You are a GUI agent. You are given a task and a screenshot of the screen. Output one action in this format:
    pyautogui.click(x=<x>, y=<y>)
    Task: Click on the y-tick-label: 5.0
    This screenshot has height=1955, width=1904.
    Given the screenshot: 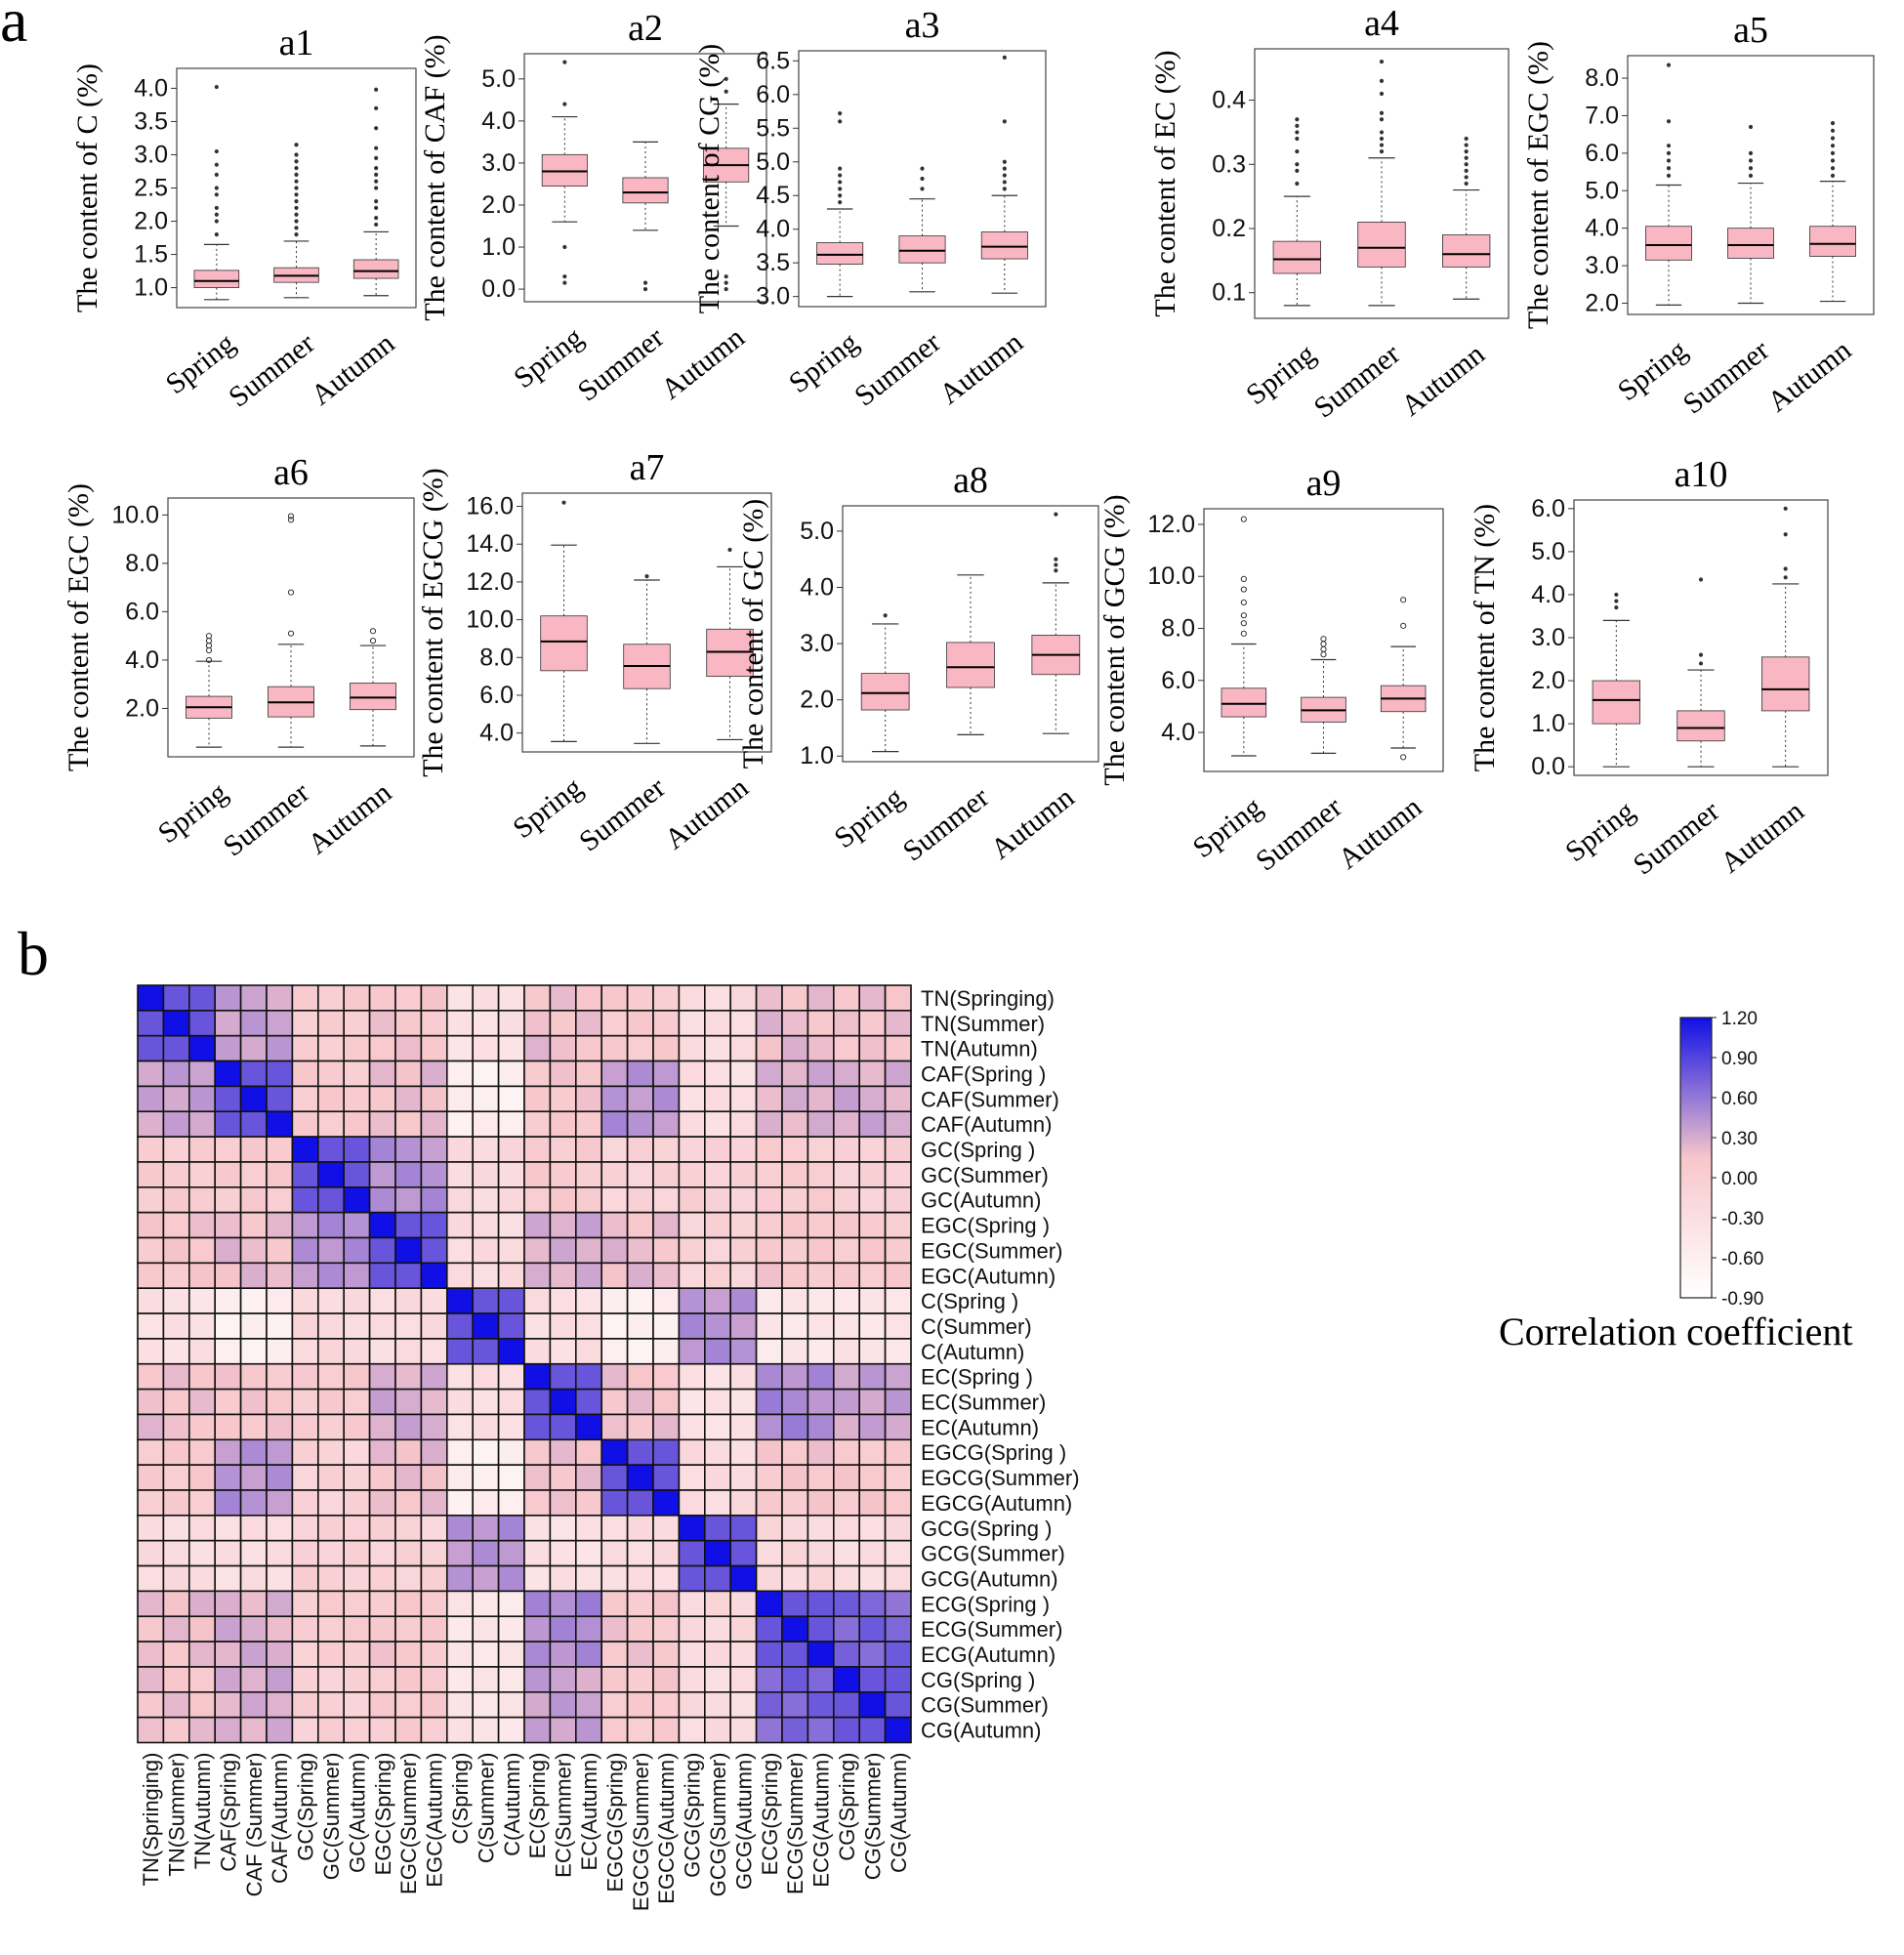 What is the action you would take?
    pyautogui.click(x=817, y=531)
    